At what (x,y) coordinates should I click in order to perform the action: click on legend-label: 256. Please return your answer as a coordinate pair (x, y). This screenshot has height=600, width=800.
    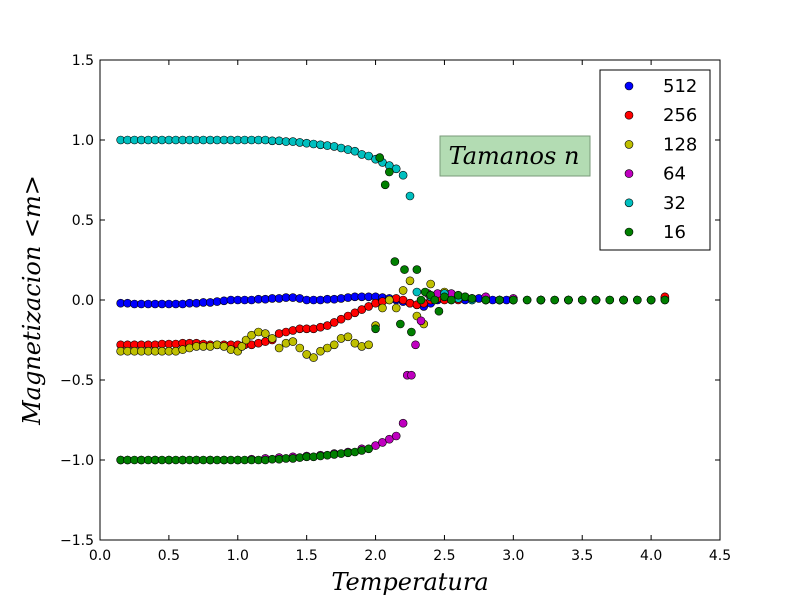
    Looking at the image, I should click on (680, 115).